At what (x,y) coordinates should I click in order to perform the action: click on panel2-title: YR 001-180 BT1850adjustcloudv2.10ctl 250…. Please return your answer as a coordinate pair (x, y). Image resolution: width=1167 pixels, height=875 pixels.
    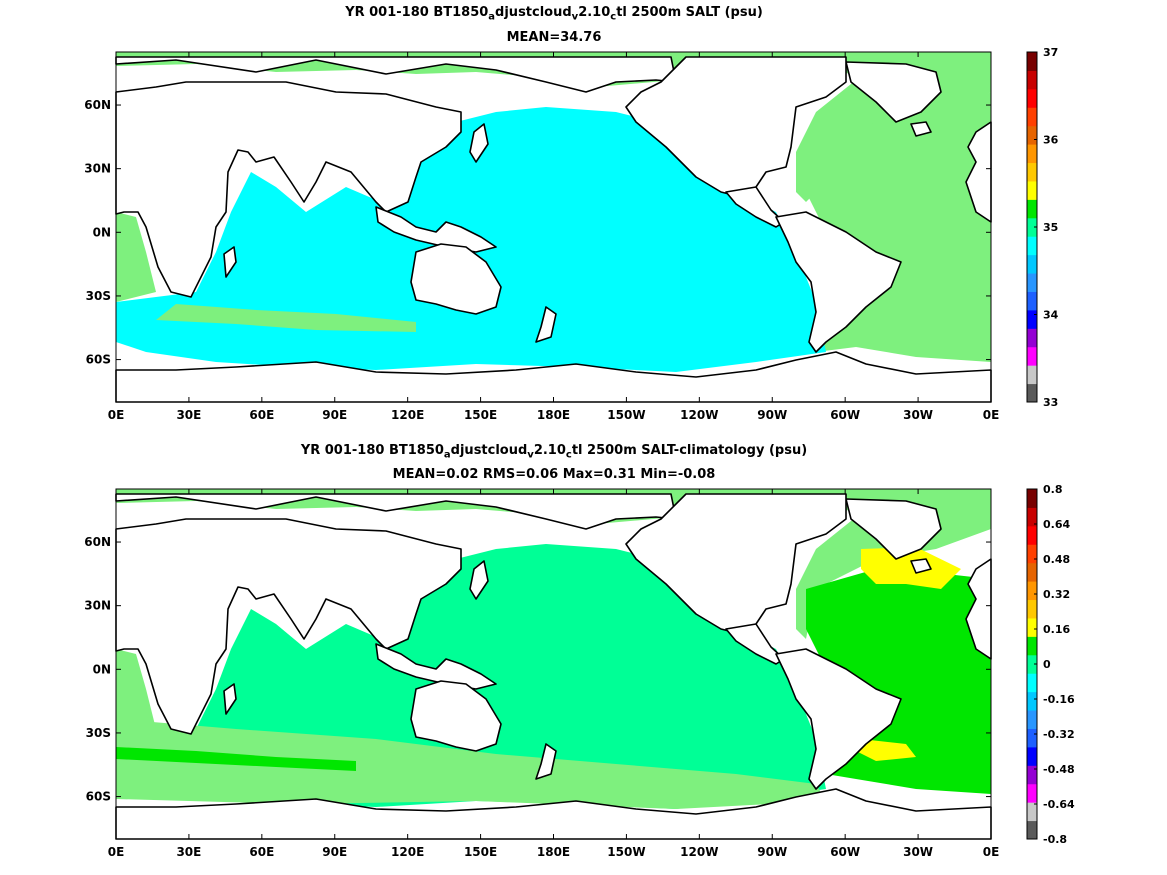
    Looking at the image, I should click on (554, 452).